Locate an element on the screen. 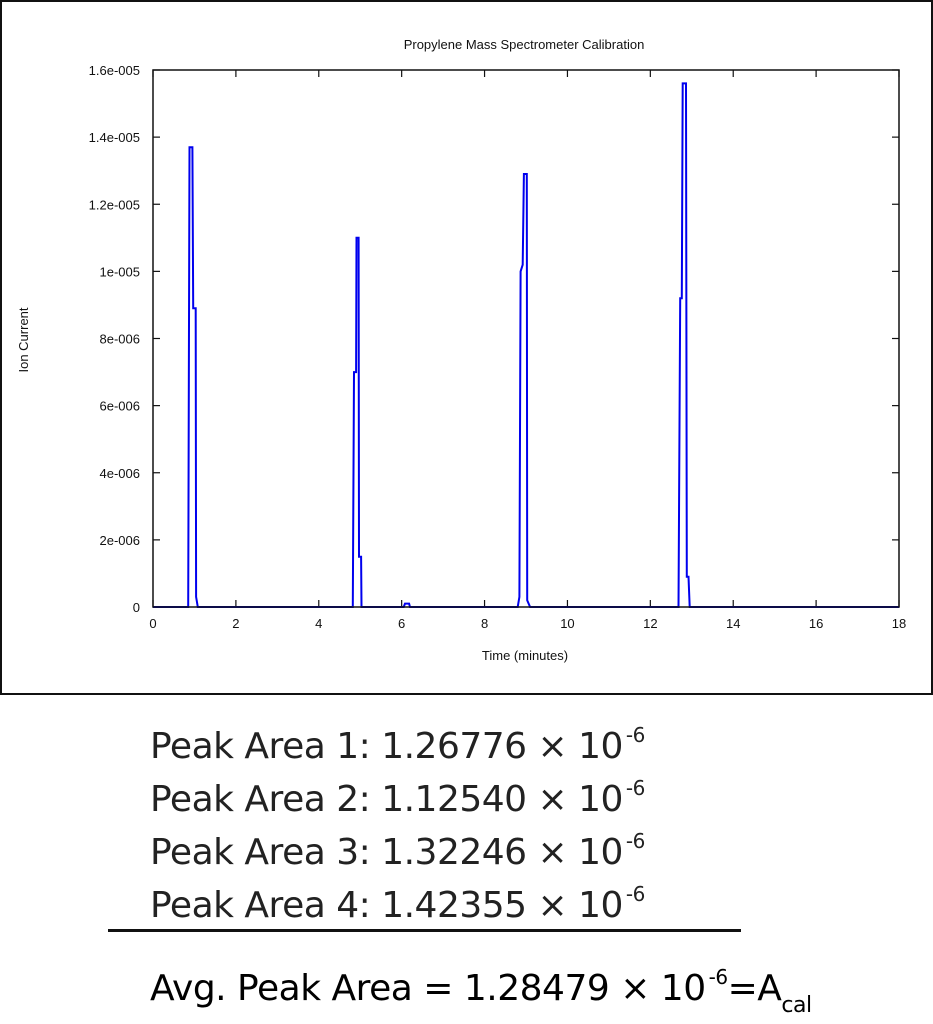  x-axis-label: Time (minutes) is located at coordinates (525, 655).